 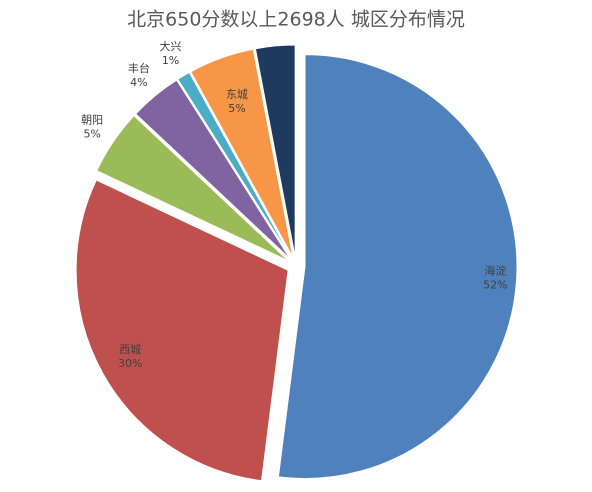 What do you see at coordinates (171, 46) in the screenshot?
I see `slice-label: 大兴` at bounding box center [171, 46].